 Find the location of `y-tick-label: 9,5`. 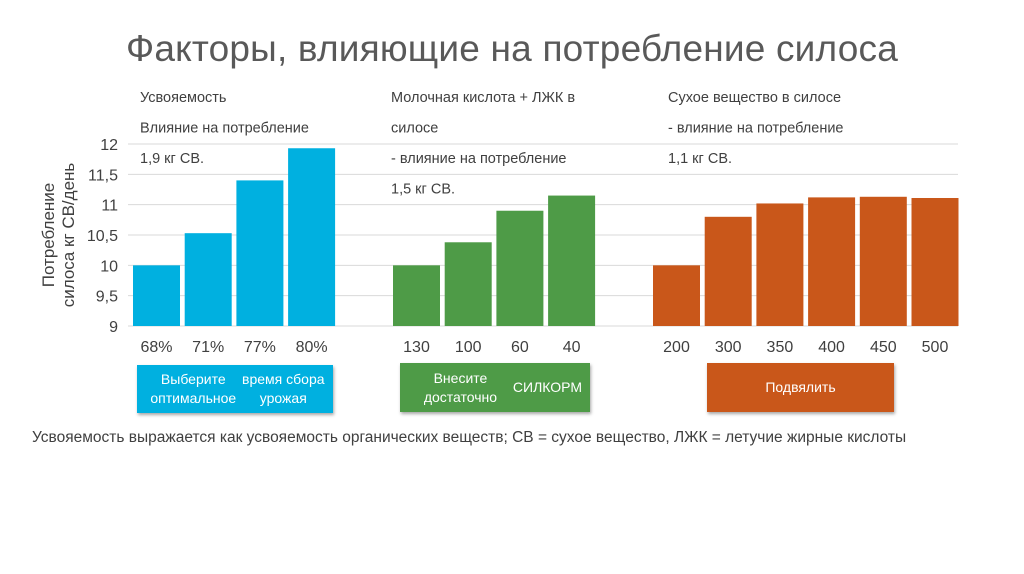

y-tick-label: 9,5 is located at coordinates (107, 297).